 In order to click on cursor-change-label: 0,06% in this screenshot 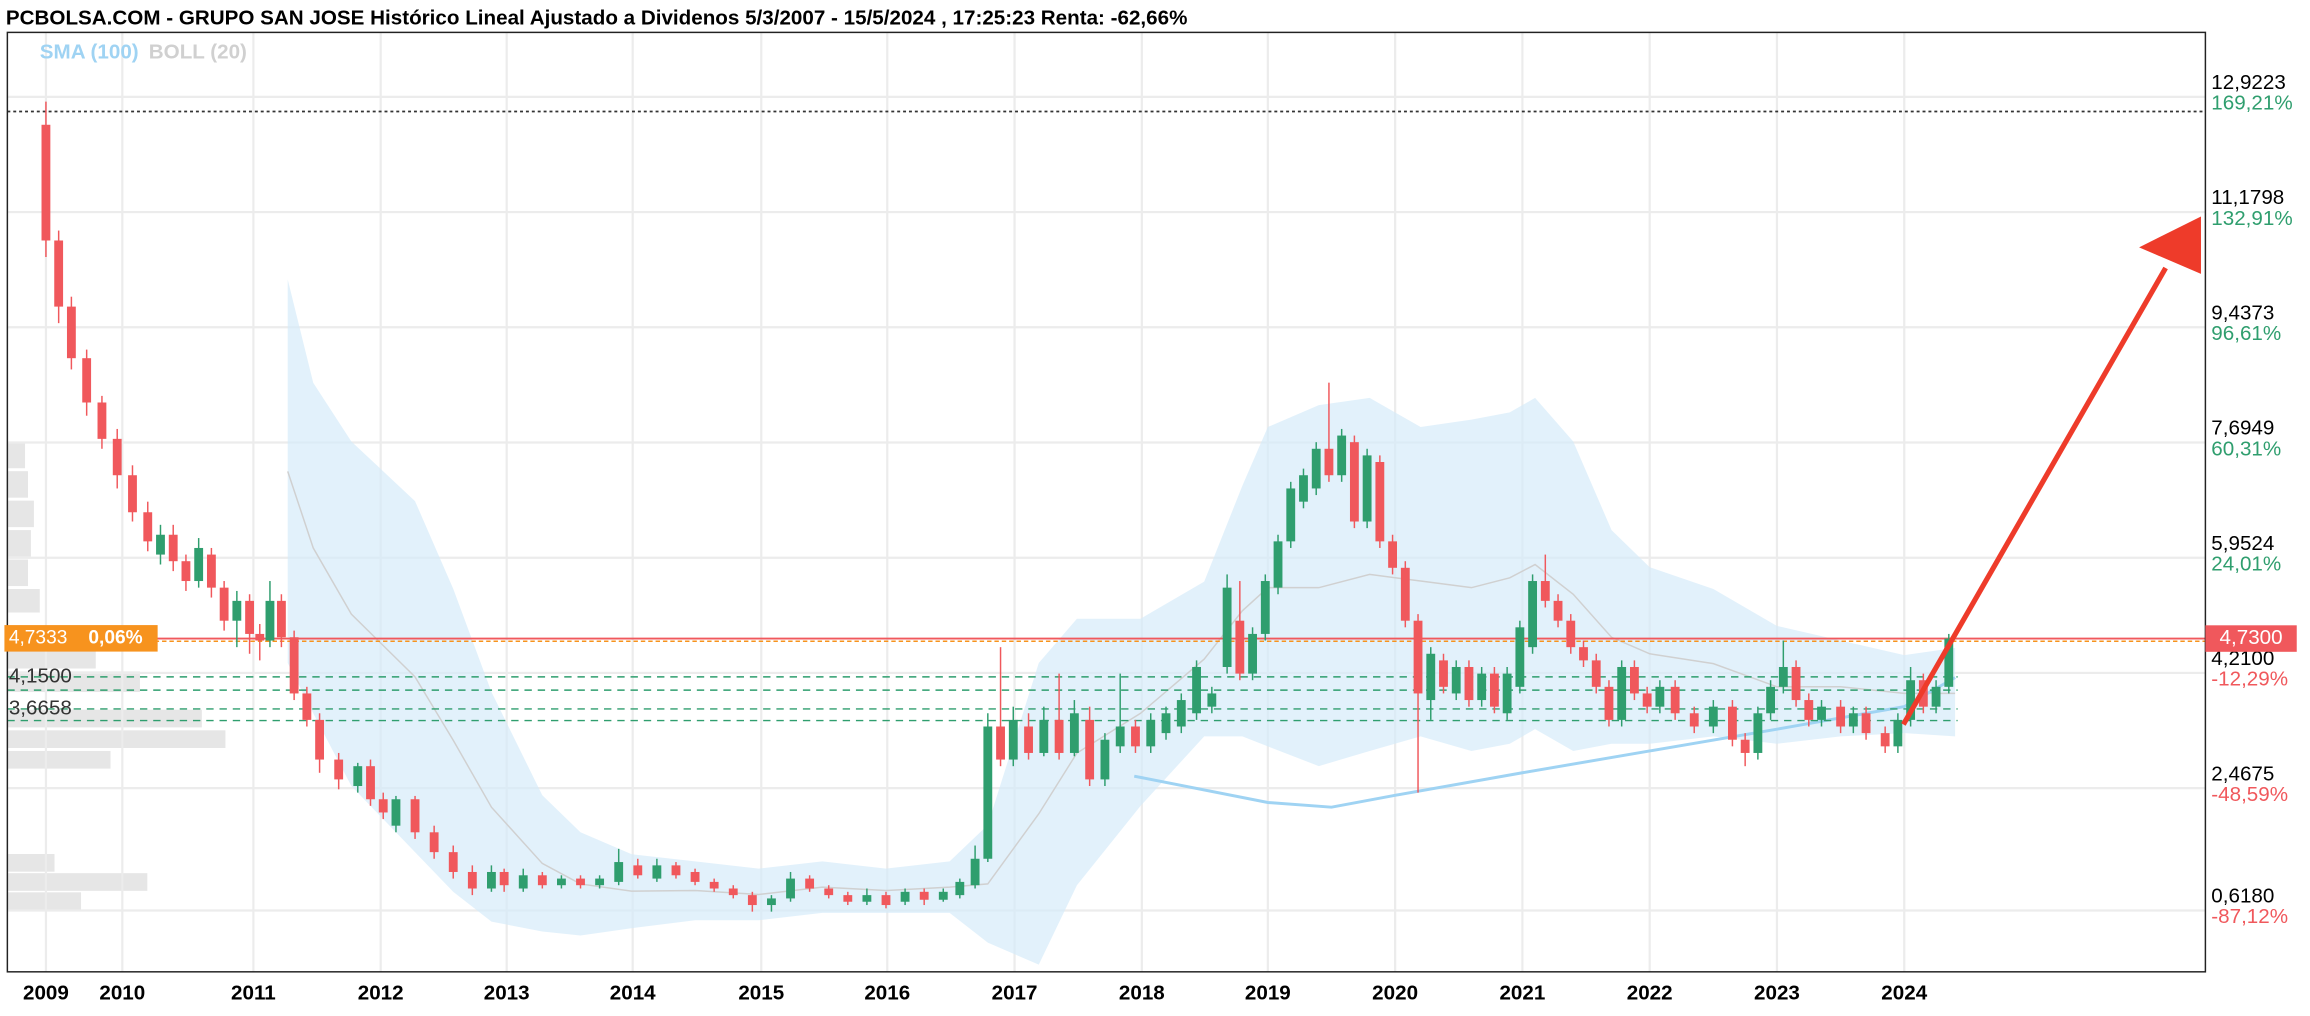, I will do `click(115, 637)`.